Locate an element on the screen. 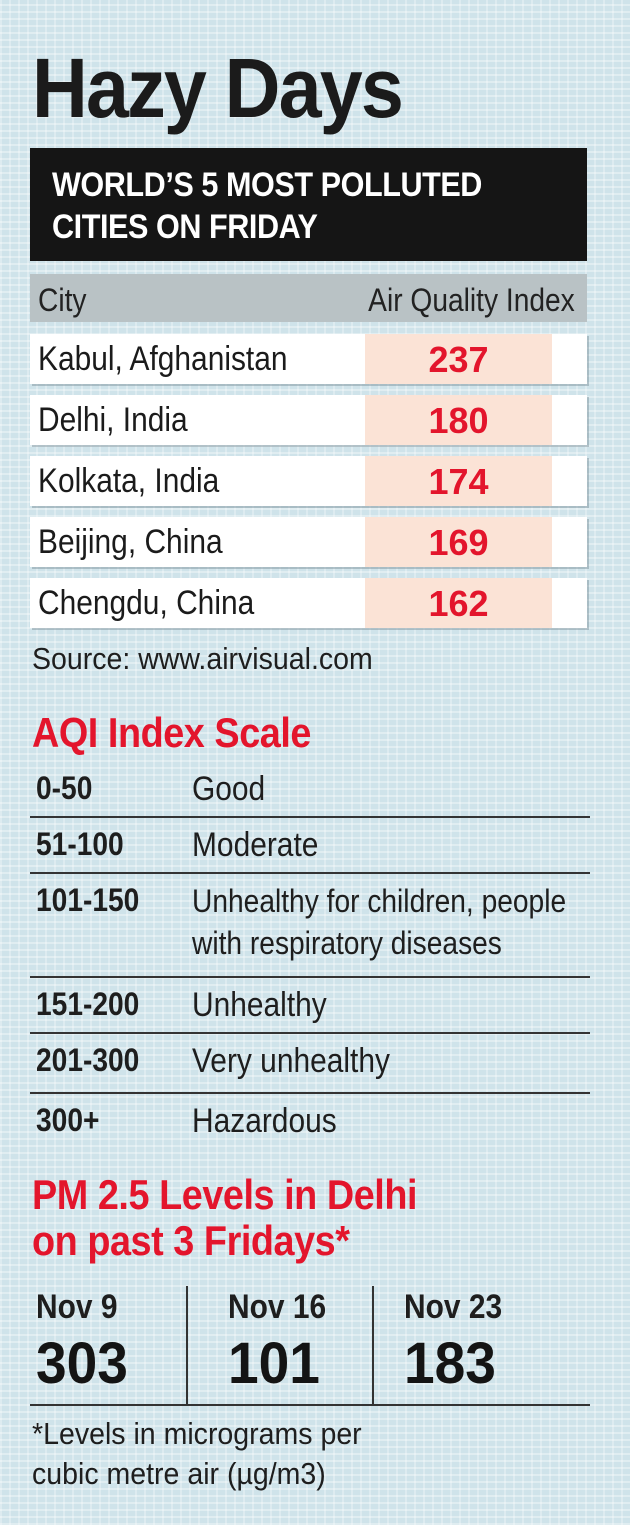 The image size is (630, 1525). aqi-value: 169 is located at coordinates (458, 542).